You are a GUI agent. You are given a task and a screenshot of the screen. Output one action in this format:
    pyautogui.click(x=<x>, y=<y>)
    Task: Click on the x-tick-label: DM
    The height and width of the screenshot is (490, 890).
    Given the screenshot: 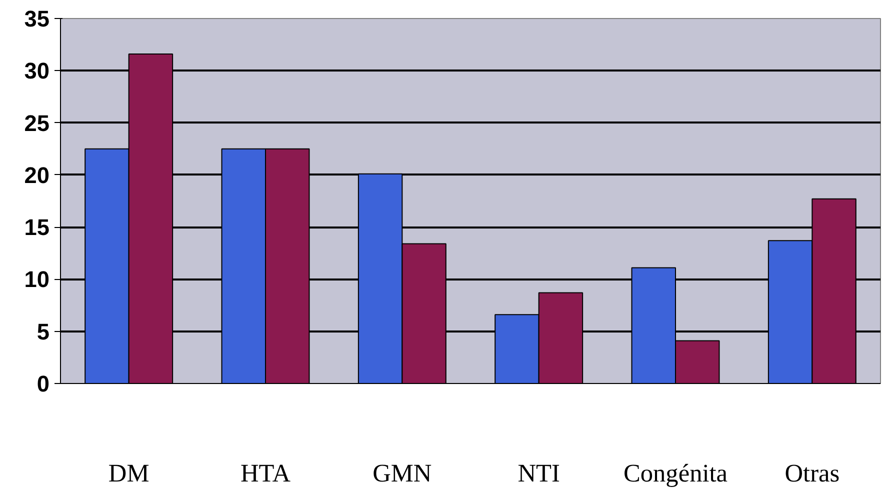 What is the action you would take?
    pyautogui.click(x=129, y=474)
    